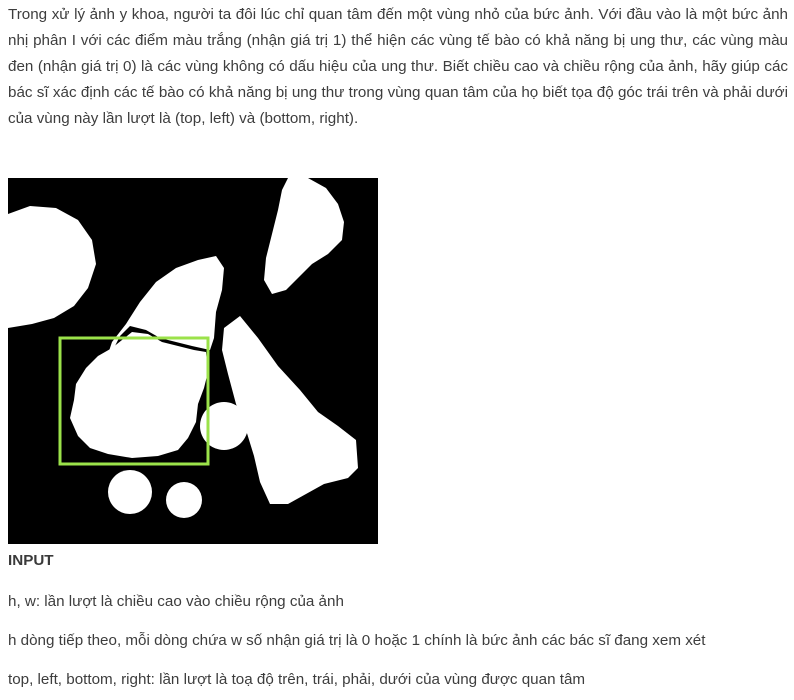 The image size is (794, 700). Describe the element at coordinates (139, 395) in the screenshot. I see `cell-region-roi-cell` at that location.